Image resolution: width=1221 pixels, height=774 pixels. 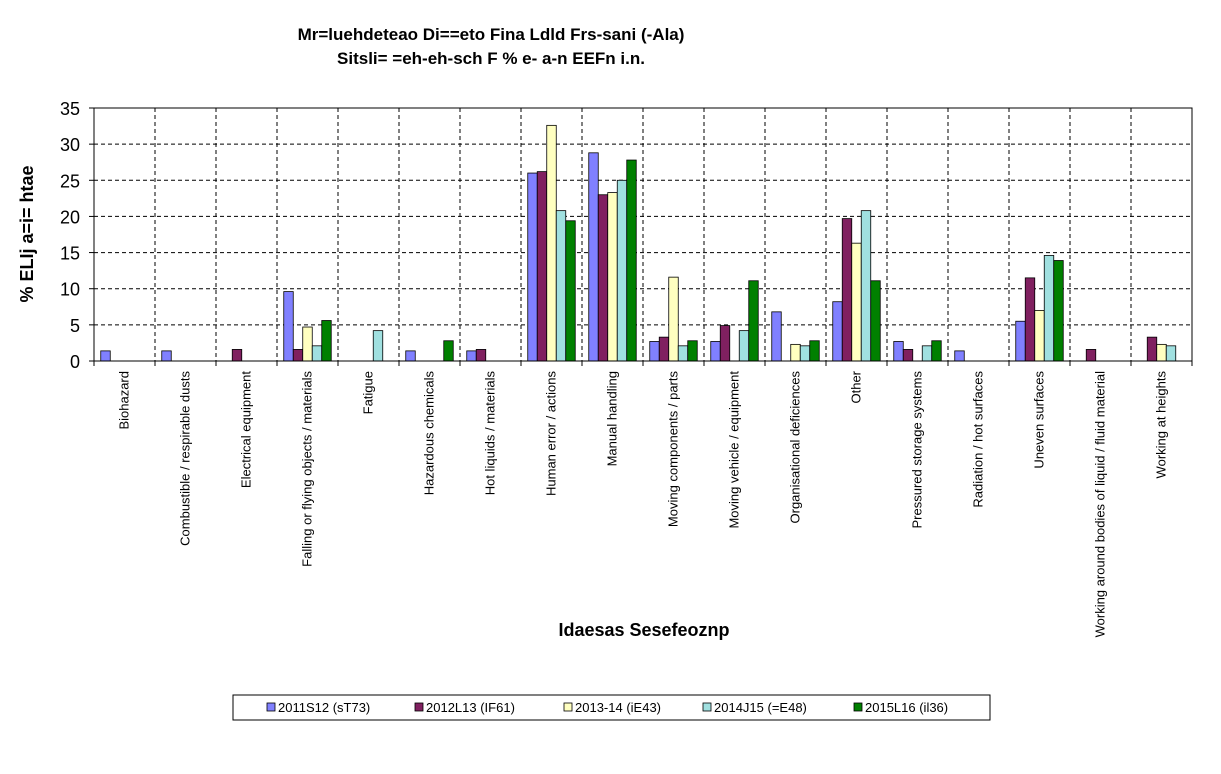 What do you see at coordinates (70, 145) in the screenshot?
I see `y-tick-label: 30` at bounding box center [70, 145].